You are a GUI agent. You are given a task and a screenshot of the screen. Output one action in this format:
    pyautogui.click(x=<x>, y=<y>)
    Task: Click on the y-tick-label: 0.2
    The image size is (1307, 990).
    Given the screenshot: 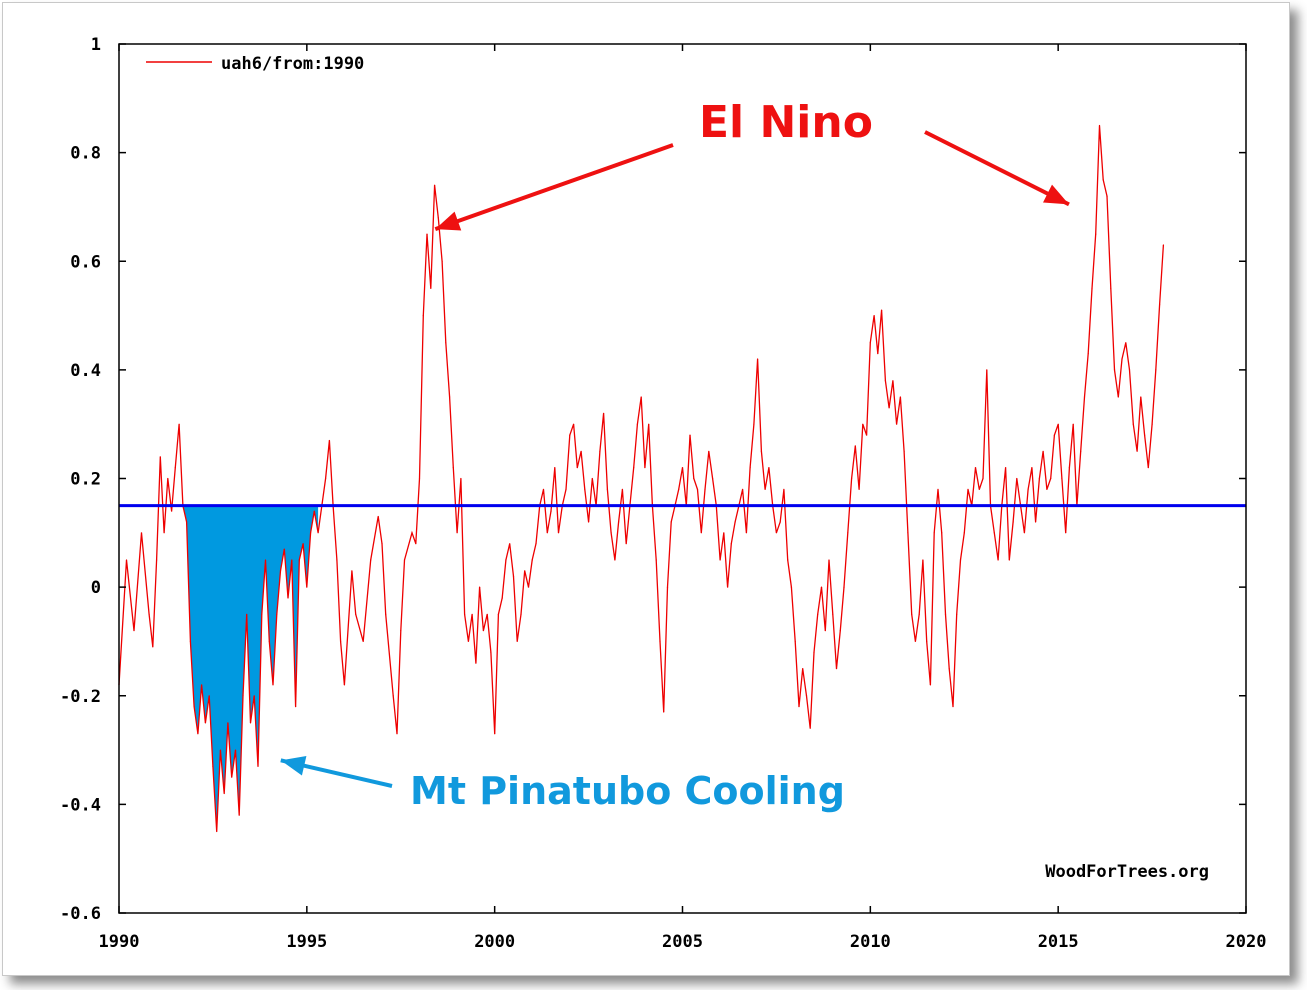 What is the action you would take?
    pyautogui.click(x=85, y=480)
    